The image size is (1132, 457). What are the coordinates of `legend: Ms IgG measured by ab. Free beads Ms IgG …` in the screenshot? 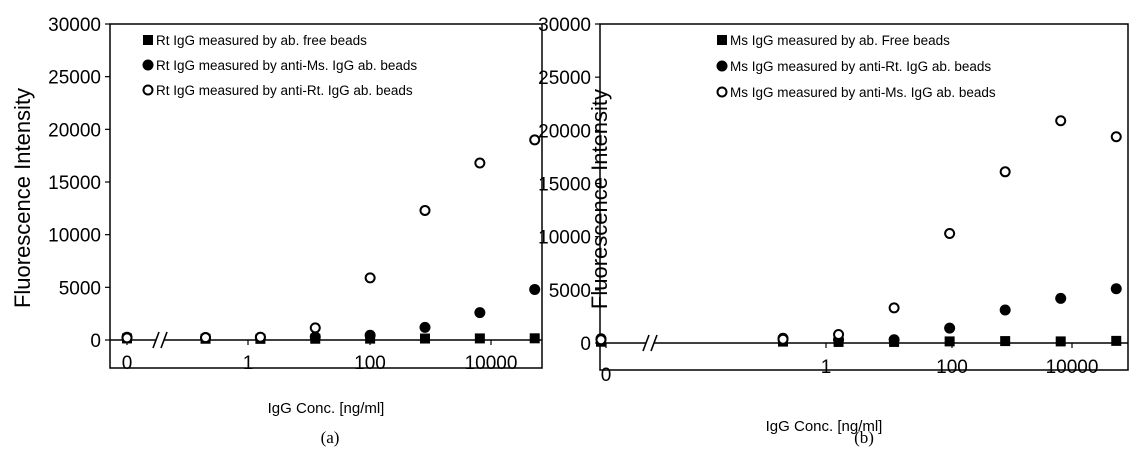 It's located at (856, 66).